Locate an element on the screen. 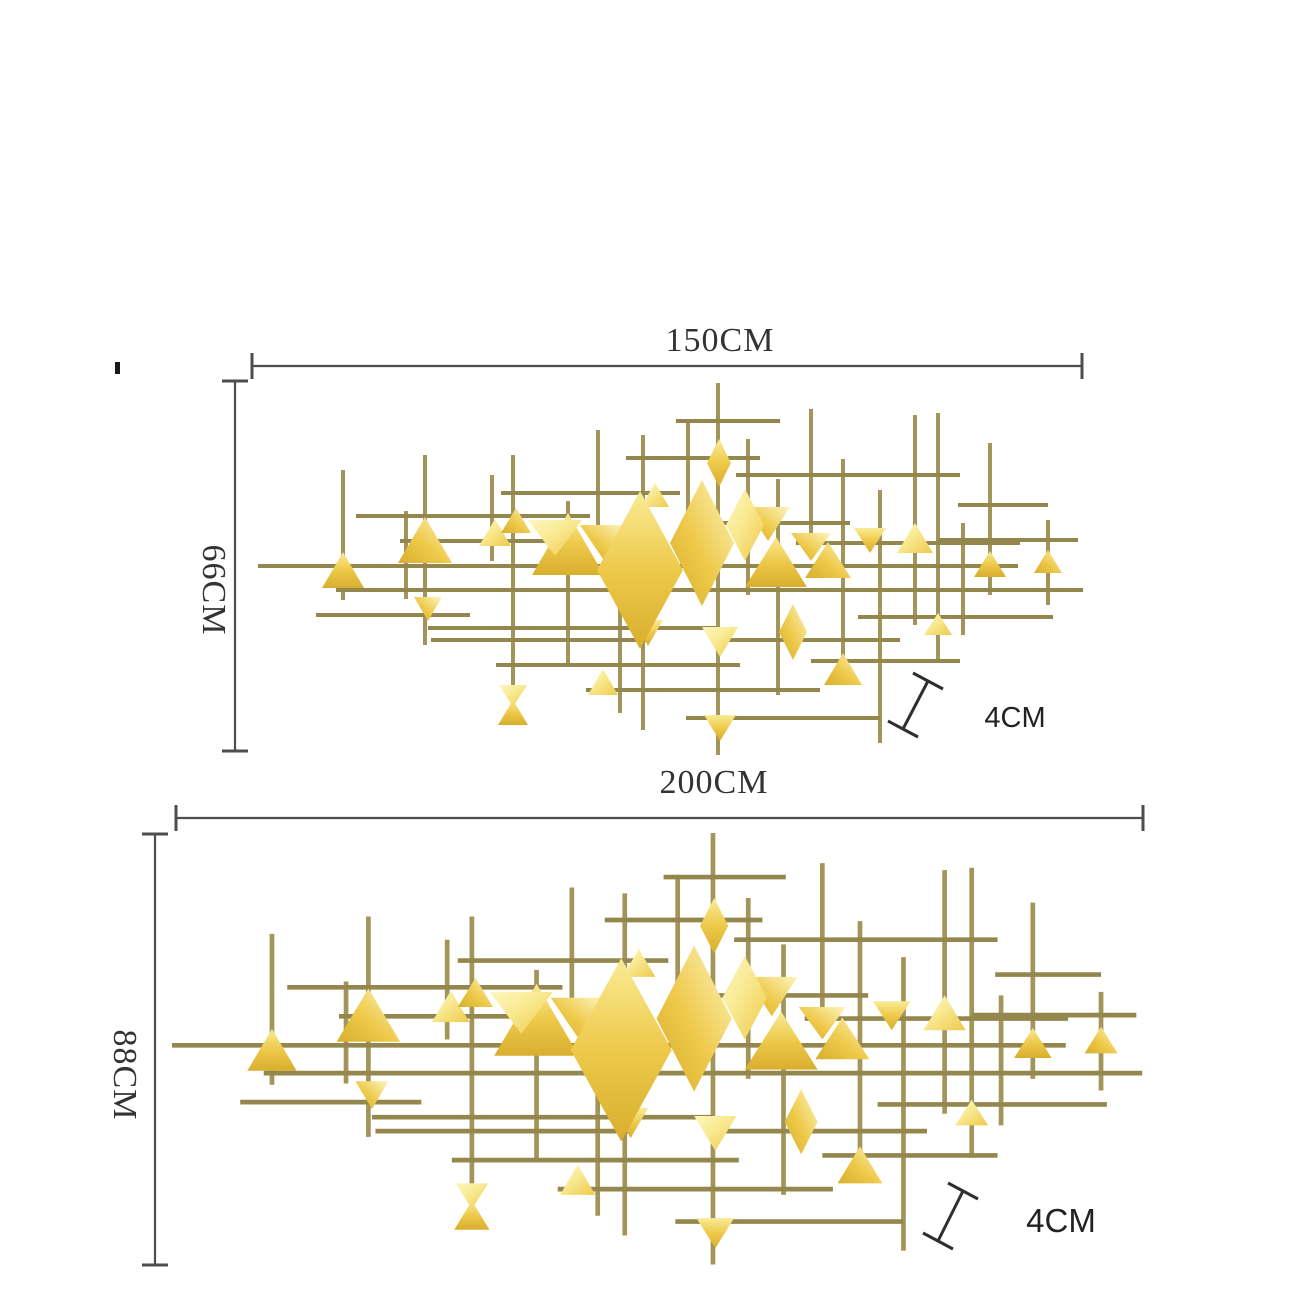 The image size is (1300, 1300). width-dimension-label-top: 150CM is located at coordinates (720, 340).